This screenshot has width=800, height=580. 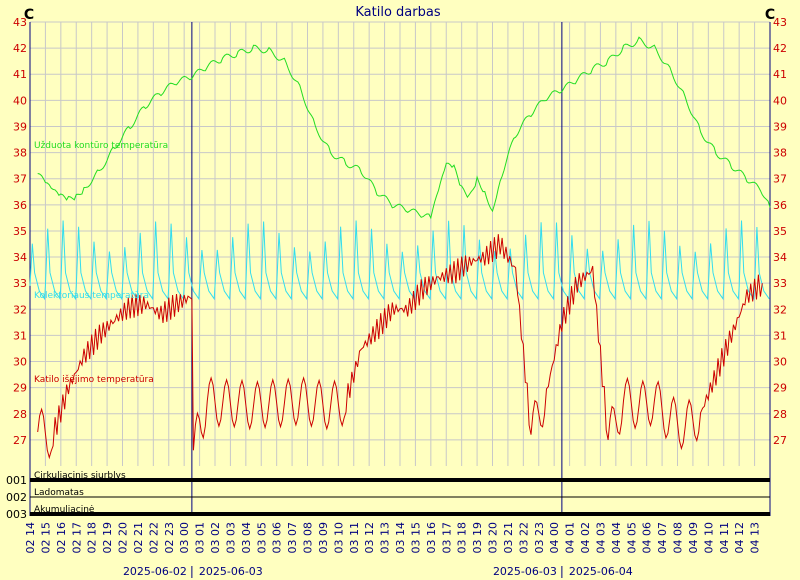 What do you see at coordinates (415, 538) in the screenshot?
I see `x-tick-label: 03 15` at bounding box center [415, 538].